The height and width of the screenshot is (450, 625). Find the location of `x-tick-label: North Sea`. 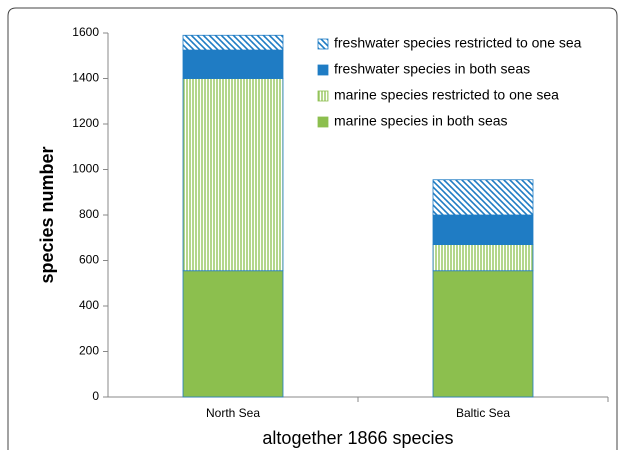

x-tick-label: North Sea is located at coordinates (233, 413).